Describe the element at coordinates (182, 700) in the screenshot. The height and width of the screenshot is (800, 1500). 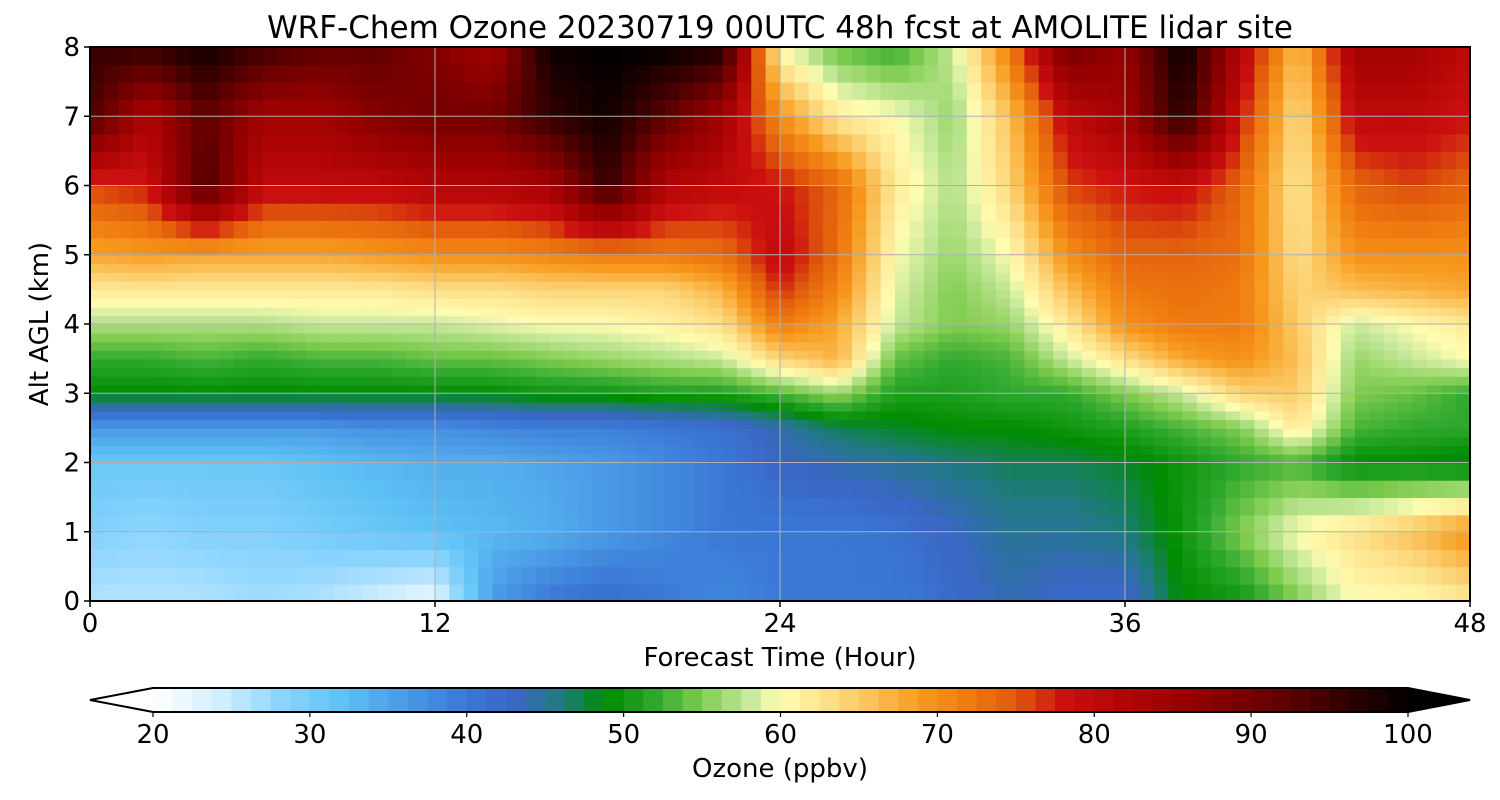
I see `colorbar-band` at that location.